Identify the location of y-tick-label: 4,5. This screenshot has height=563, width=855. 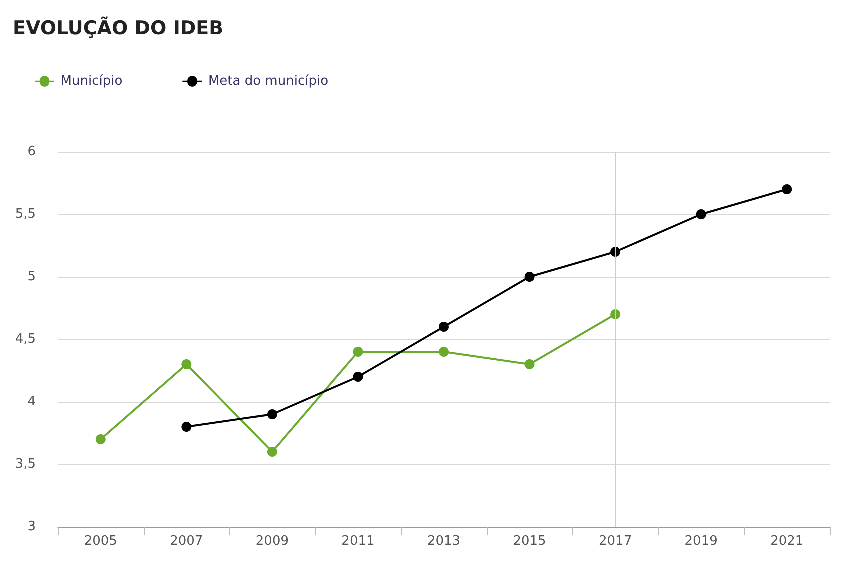
(25, 339).